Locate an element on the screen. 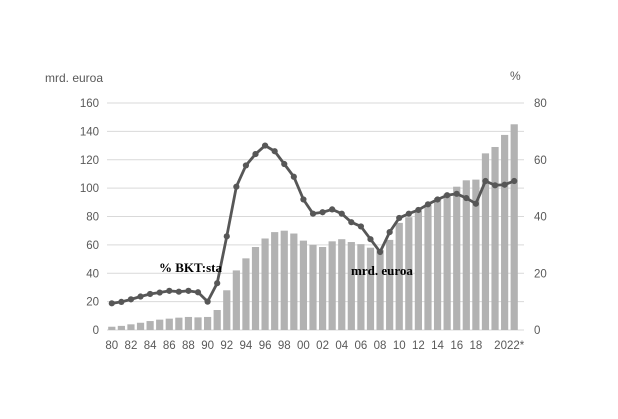 Image resolution: width=618 pixels, height=419 pixels. right-tick-label: 0 is located at coordinates (537, 331).